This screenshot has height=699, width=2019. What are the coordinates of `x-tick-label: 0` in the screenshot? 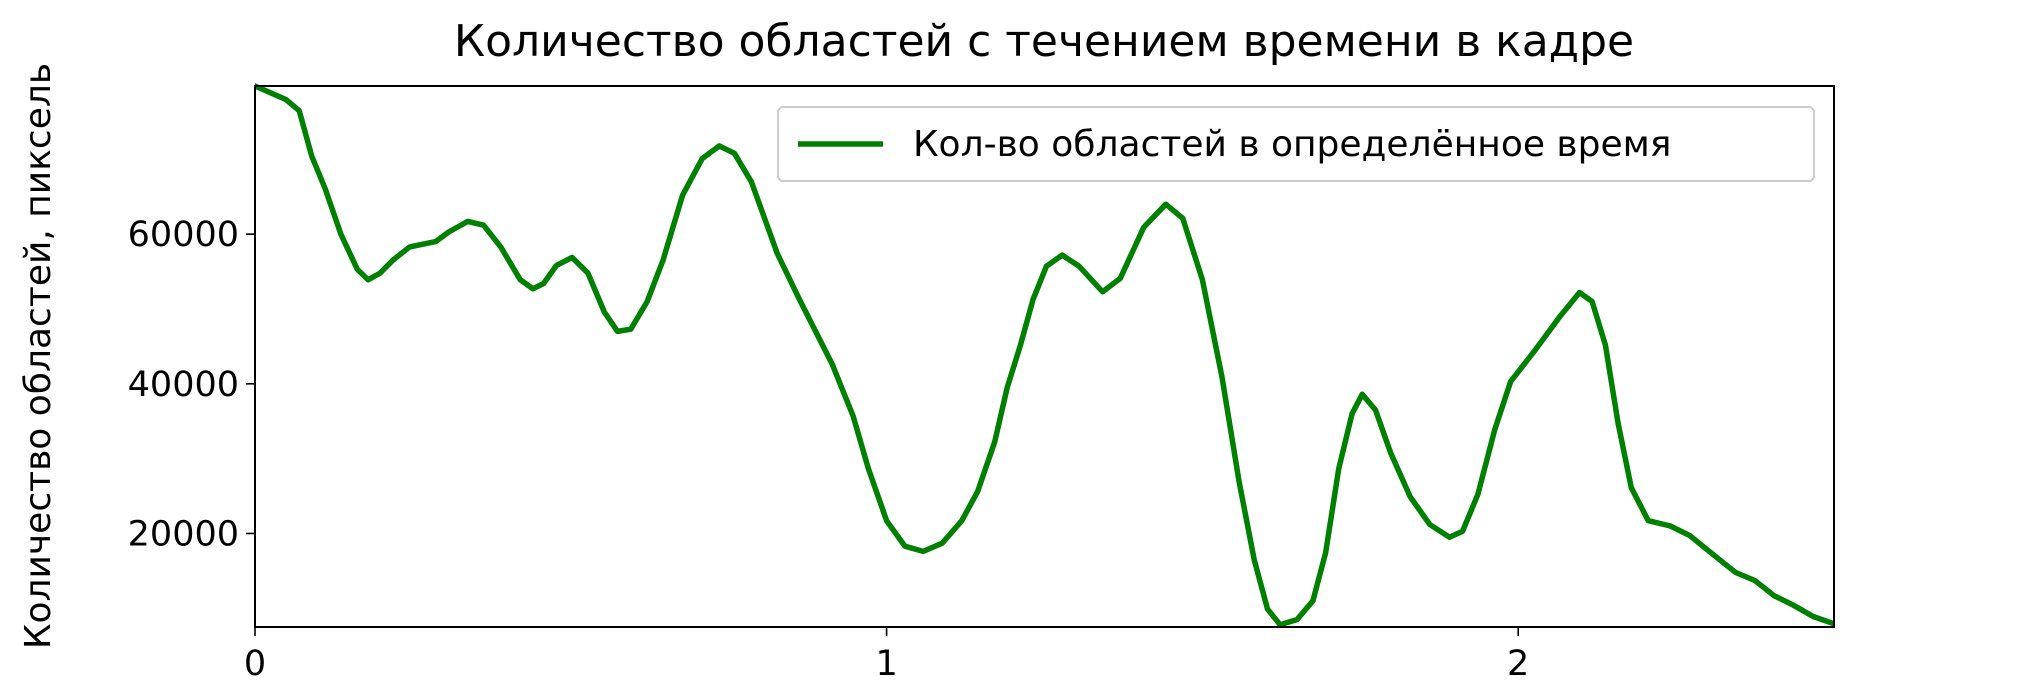 It's located at (255, 664).